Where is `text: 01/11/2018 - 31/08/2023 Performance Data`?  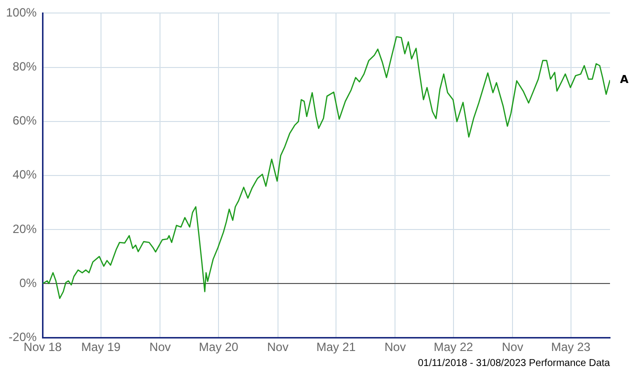
text: 01/11/2018 - 31/08/2023 Performance Data is located at coordinates (514, 363).